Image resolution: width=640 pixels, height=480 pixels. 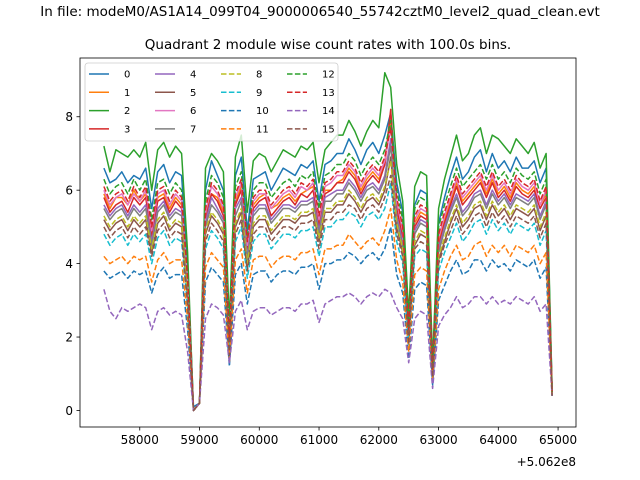 I want to click on legend-label: 15, so click(x=328, y=129).